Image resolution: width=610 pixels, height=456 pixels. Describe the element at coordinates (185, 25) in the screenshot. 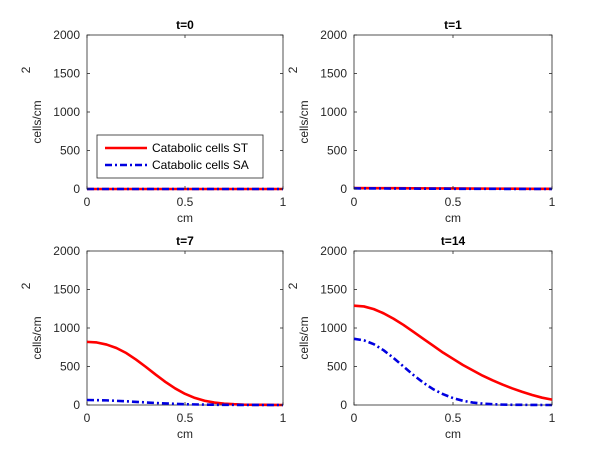

I see `subplot-title: t=0` at that location.